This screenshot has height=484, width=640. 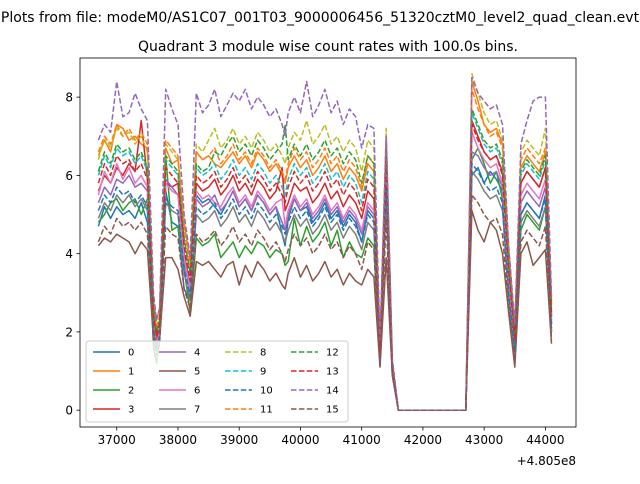 What do you see at coordinates (69, 332) in the screenshot?
I see `y-tick-label: 2` at bounding box center [69, 332].